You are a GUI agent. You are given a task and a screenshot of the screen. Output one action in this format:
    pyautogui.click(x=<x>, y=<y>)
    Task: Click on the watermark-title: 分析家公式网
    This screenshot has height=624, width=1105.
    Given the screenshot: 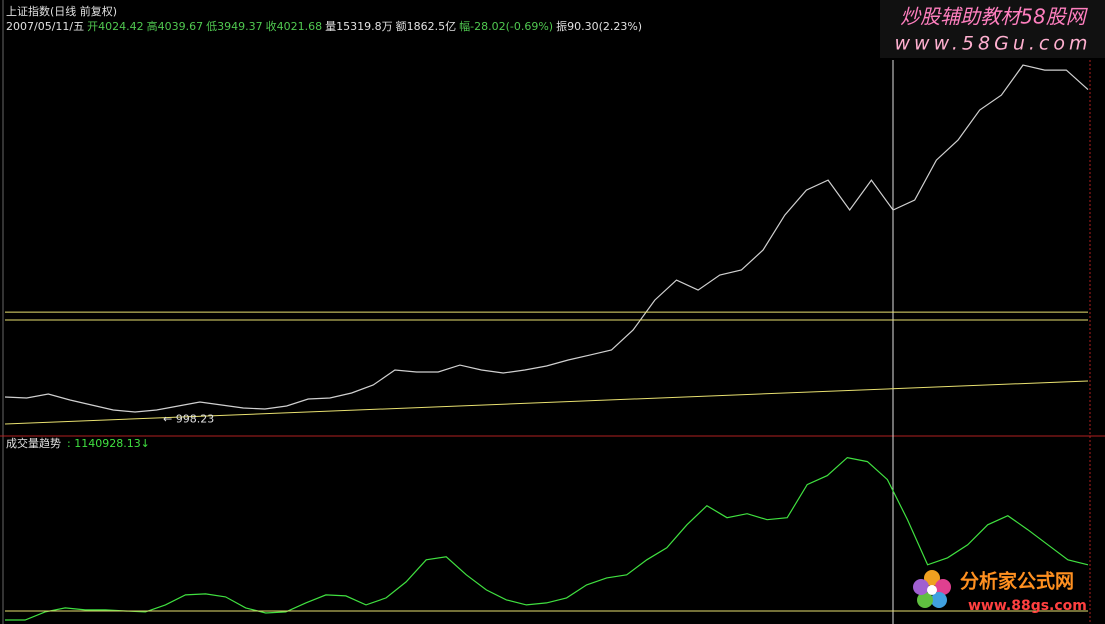 What is the action you would take?
    pyautogui.click(x=1017, y=581)
    